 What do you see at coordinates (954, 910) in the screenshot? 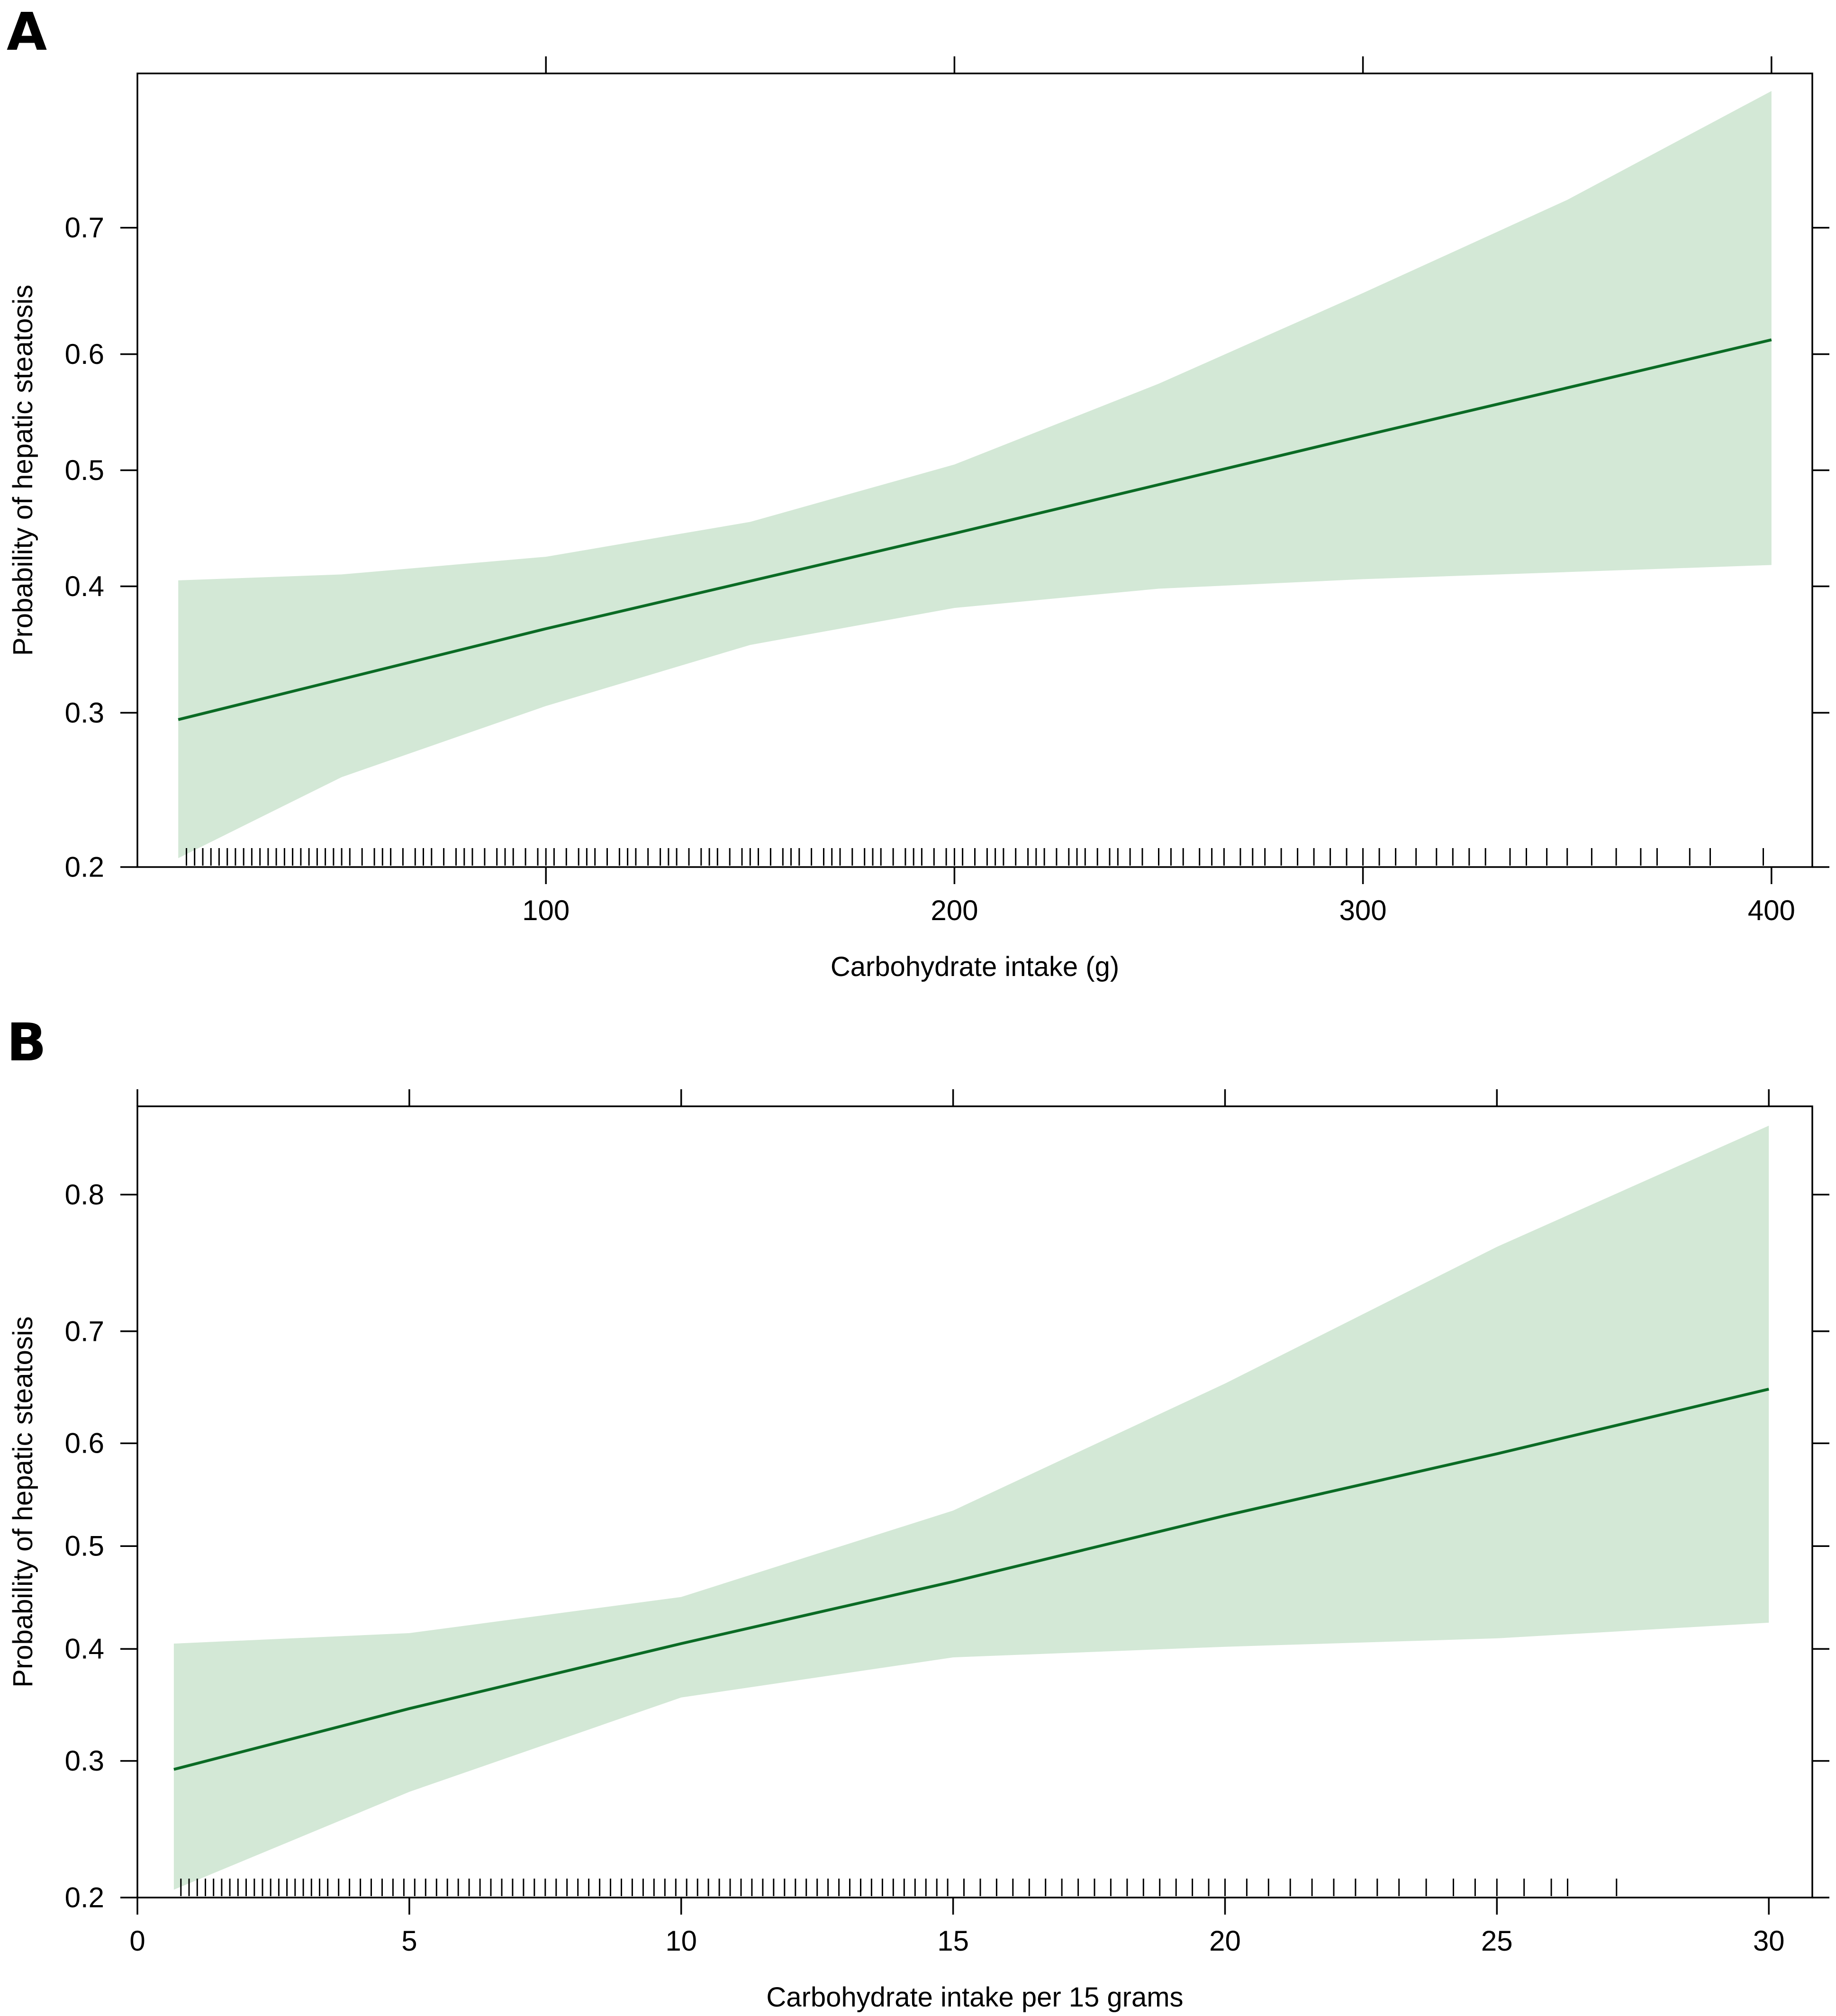
I see `x-tick-label: 200` at bounding box center [954, 910].